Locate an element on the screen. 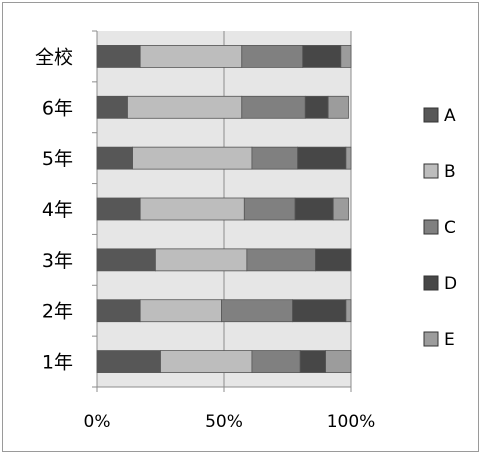 The image size is (483, 456). category-label: 4年 is located at coordinates (57, 210).